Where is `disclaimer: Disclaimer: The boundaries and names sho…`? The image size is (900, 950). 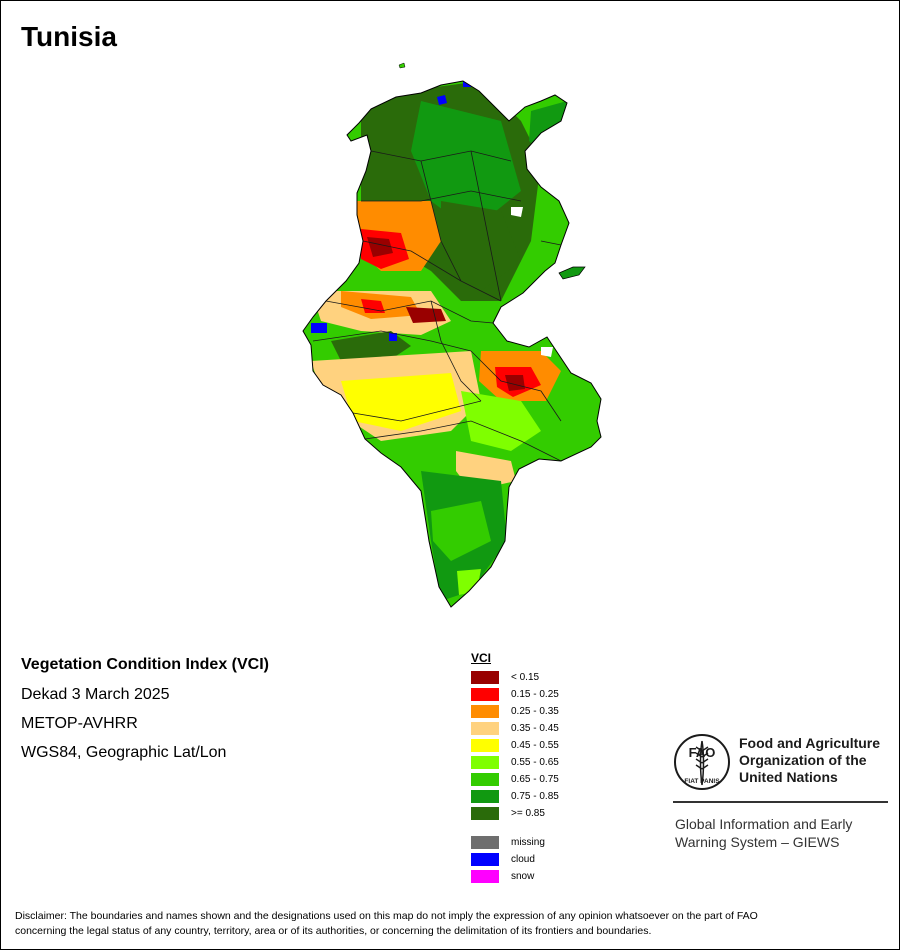
disclaimer: Disclaimer: The boundaries and names sho… is located at coordinates (450, 924).